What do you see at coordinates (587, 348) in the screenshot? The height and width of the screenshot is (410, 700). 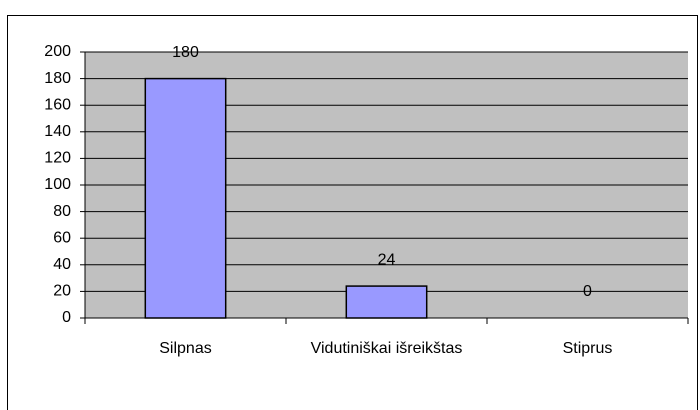 I see `x-tick-label: Stiprus` at bounding box center [587, 348].